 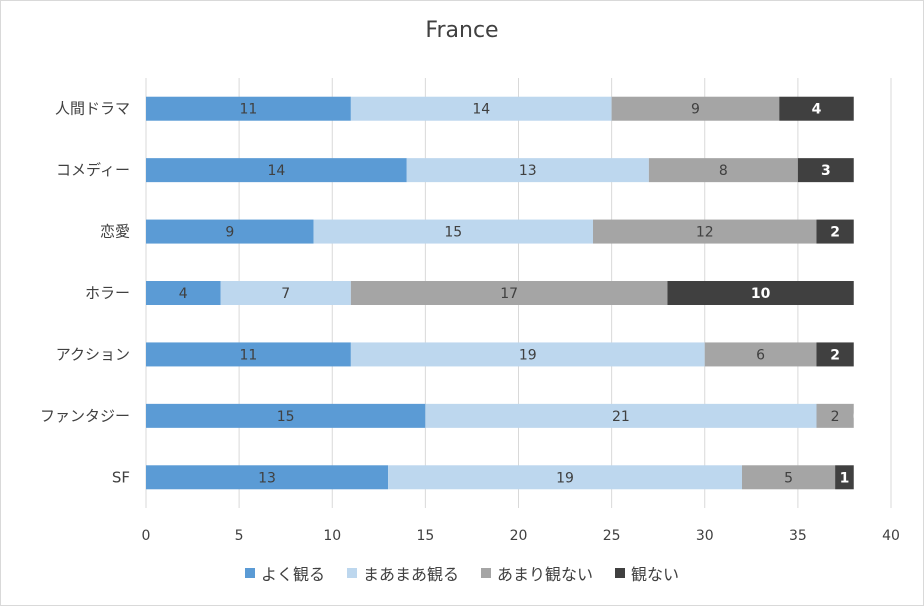 What do you see at coordinates (410, 574) in the screenshot?
I see `legend-label: まあまあ観る` at bounding box center [410, 574].